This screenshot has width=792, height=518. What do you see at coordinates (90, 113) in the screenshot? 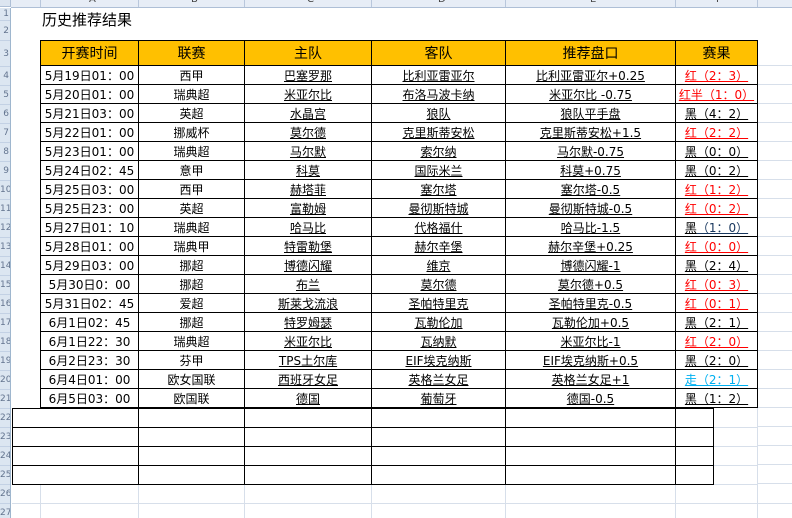
I see `cell-time: 5月21日03：00` at bounding box center [90, 113].